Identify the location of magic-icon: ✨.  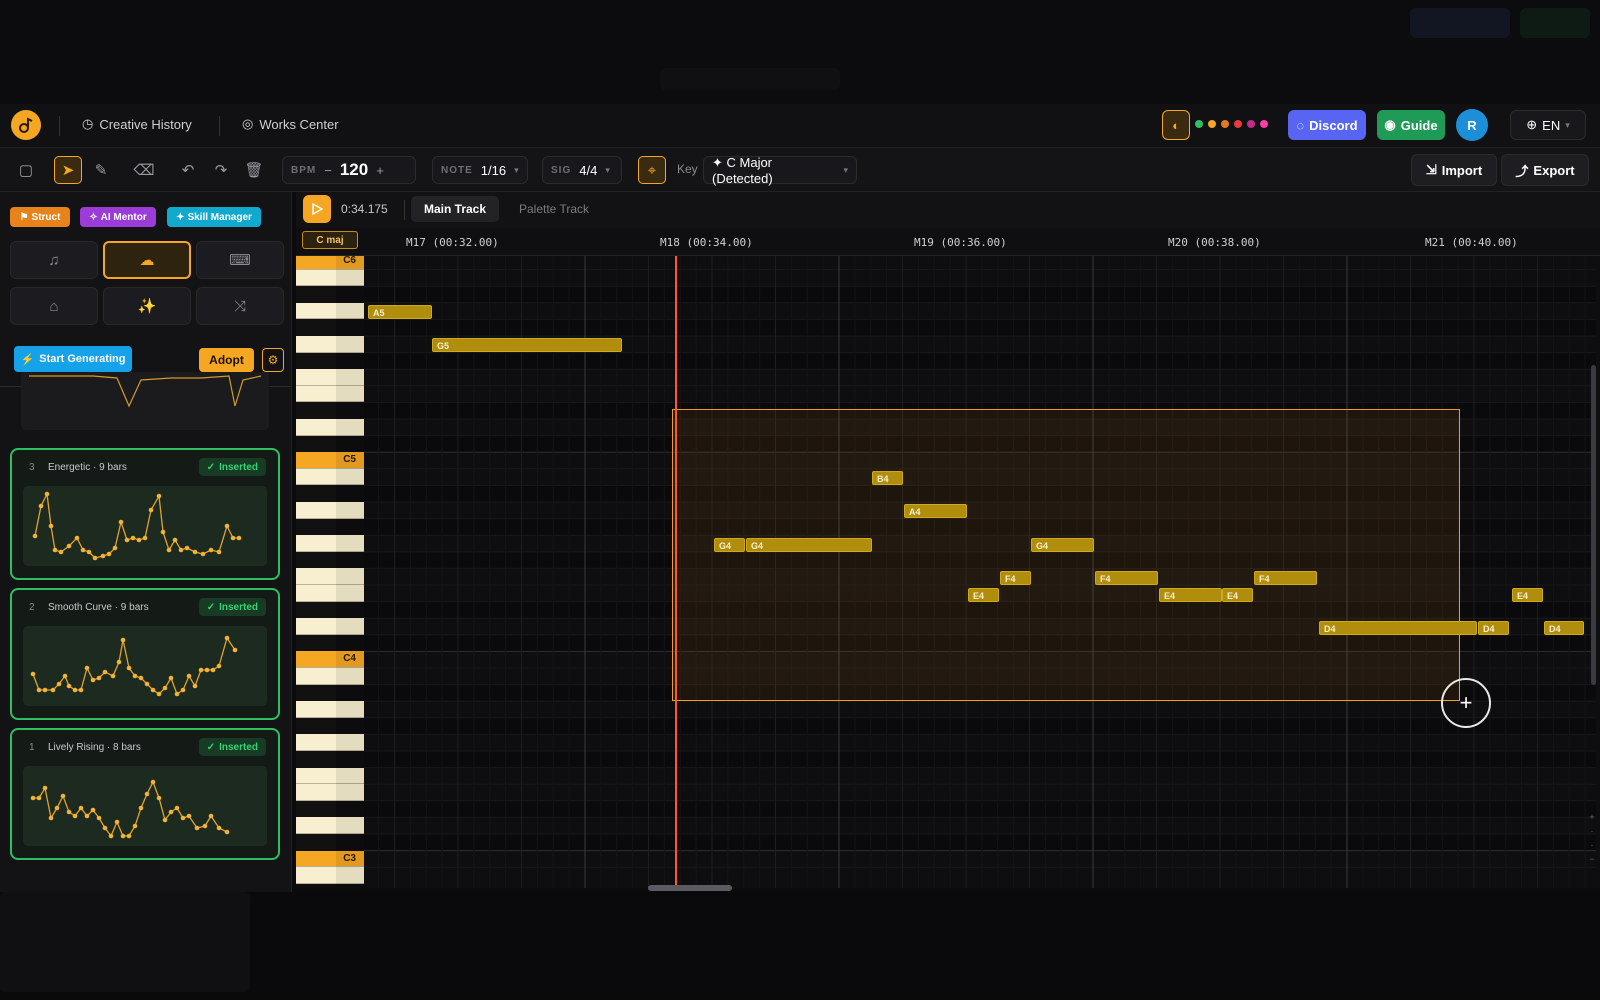
(147, 306).